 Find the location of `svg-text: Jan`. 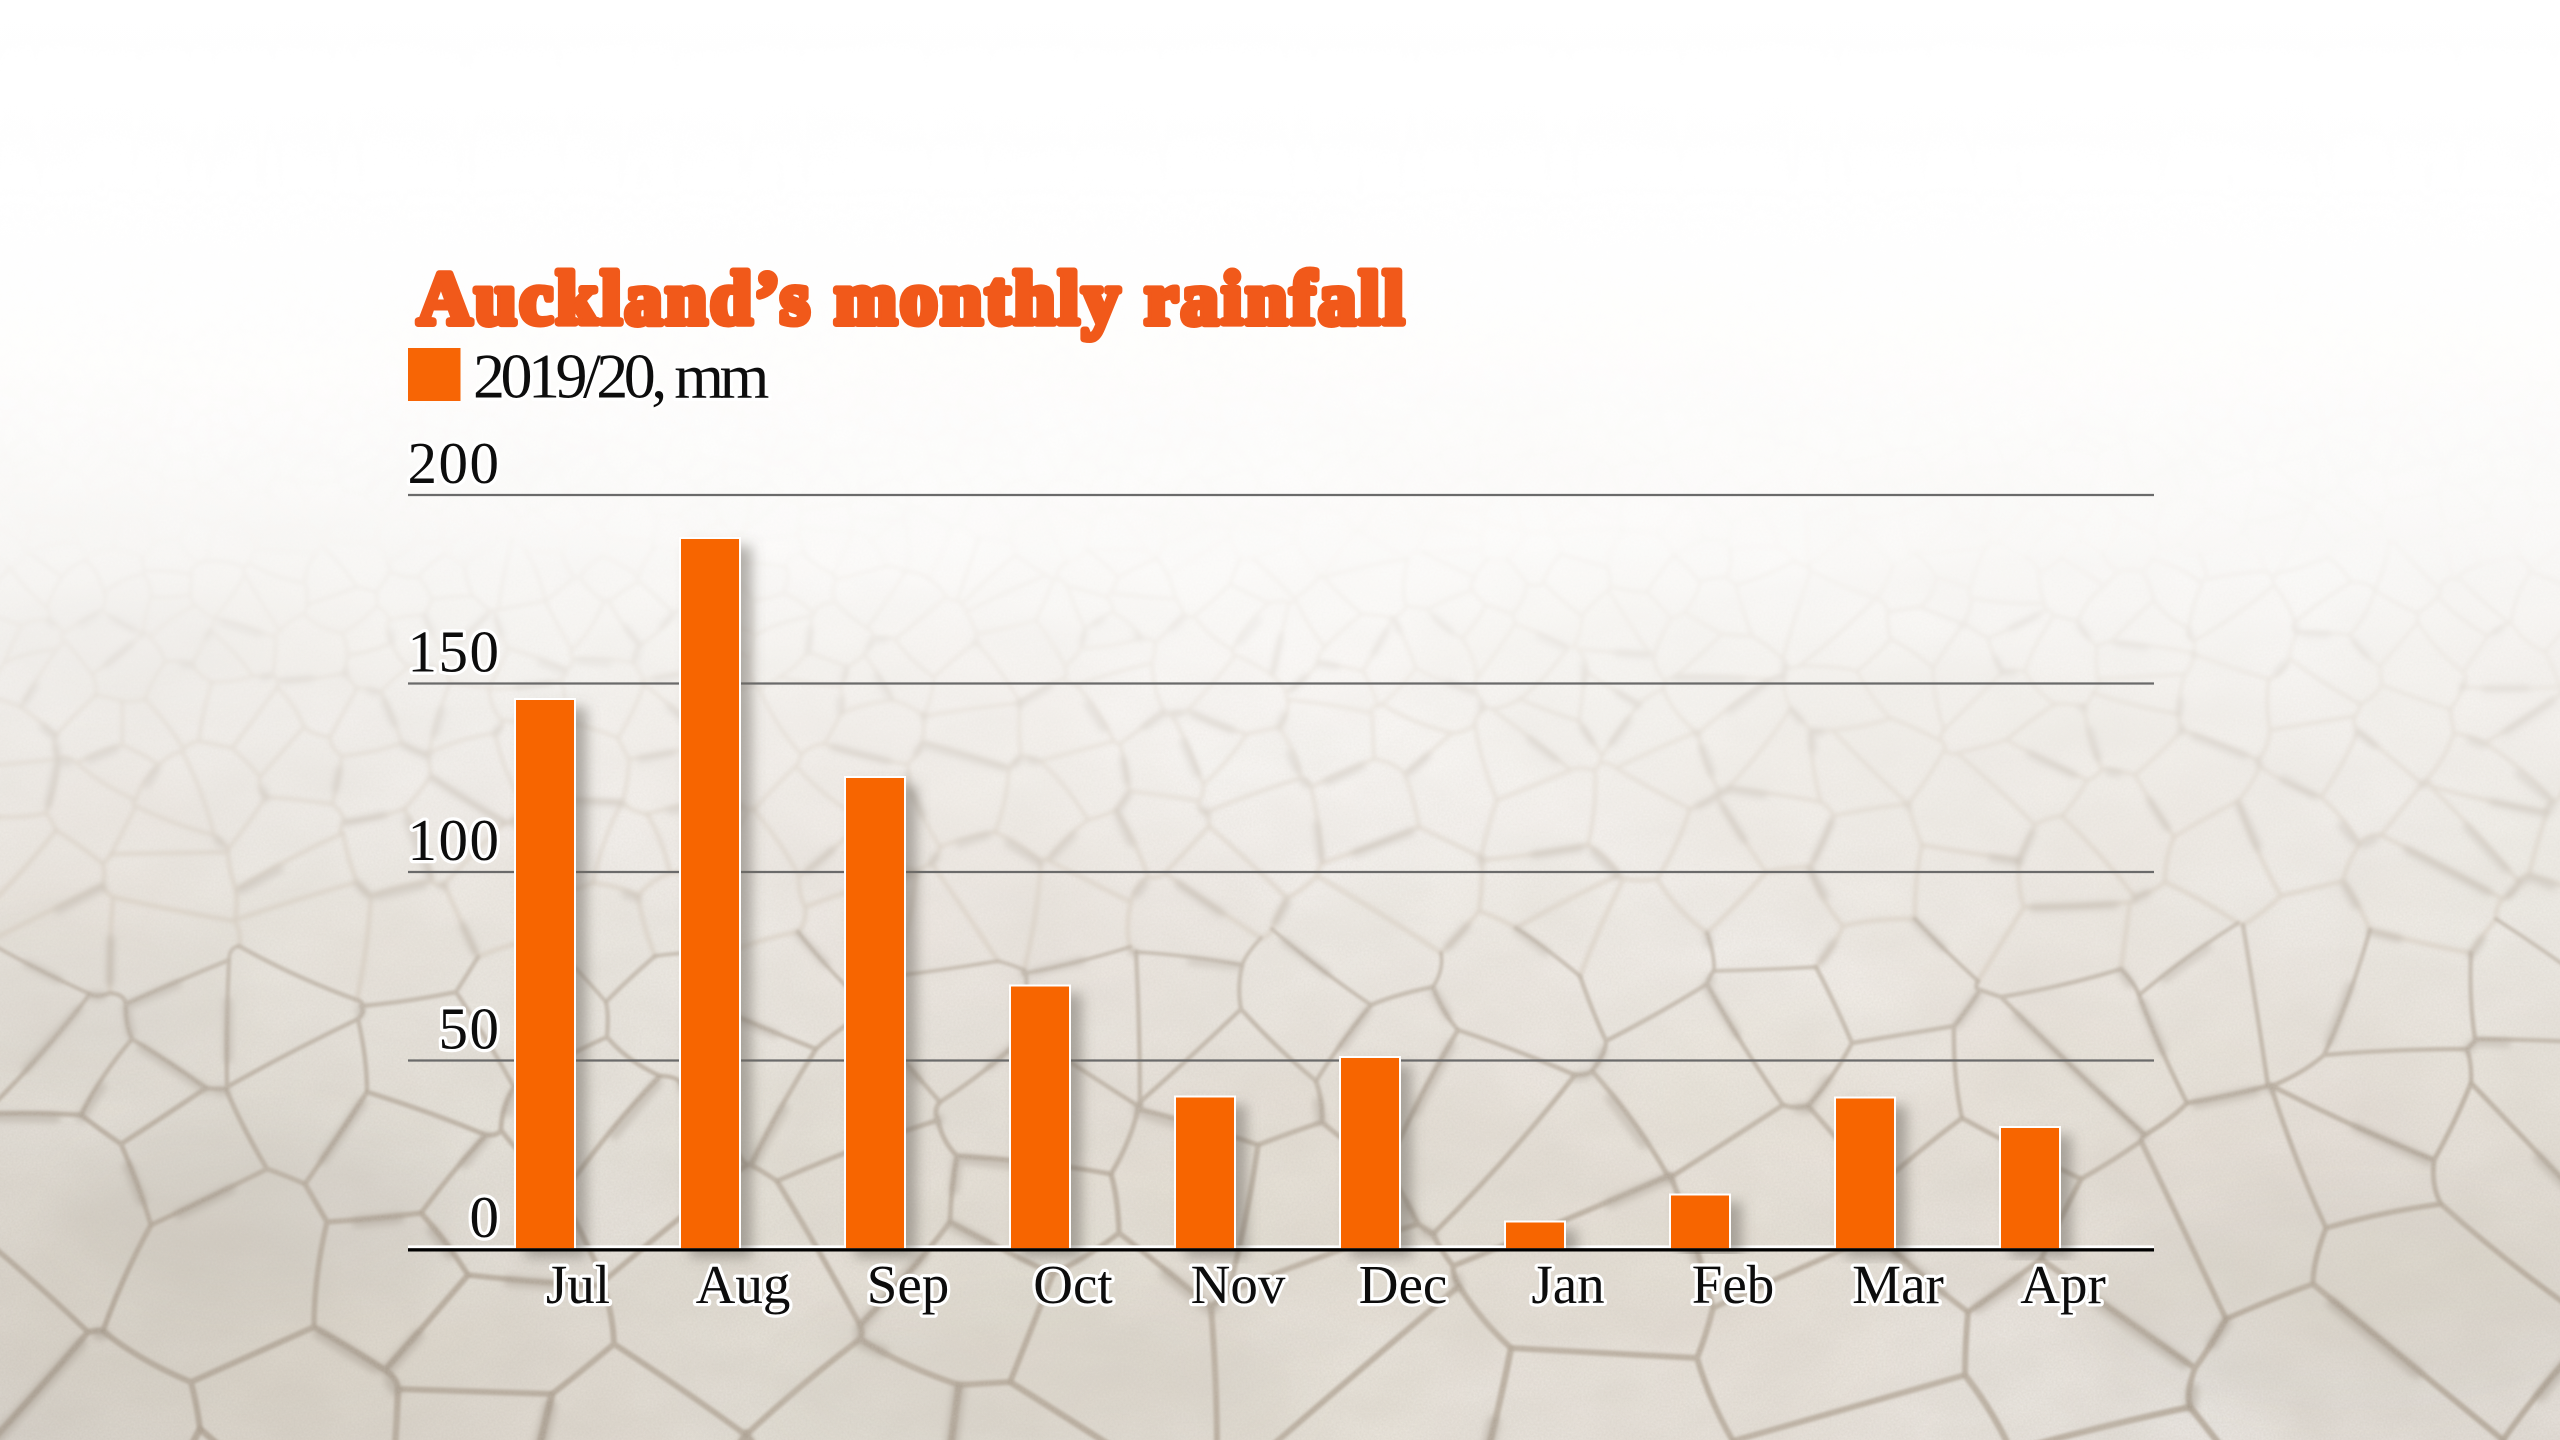

svg-text: Jan is located at coordinates (1567, 1284).